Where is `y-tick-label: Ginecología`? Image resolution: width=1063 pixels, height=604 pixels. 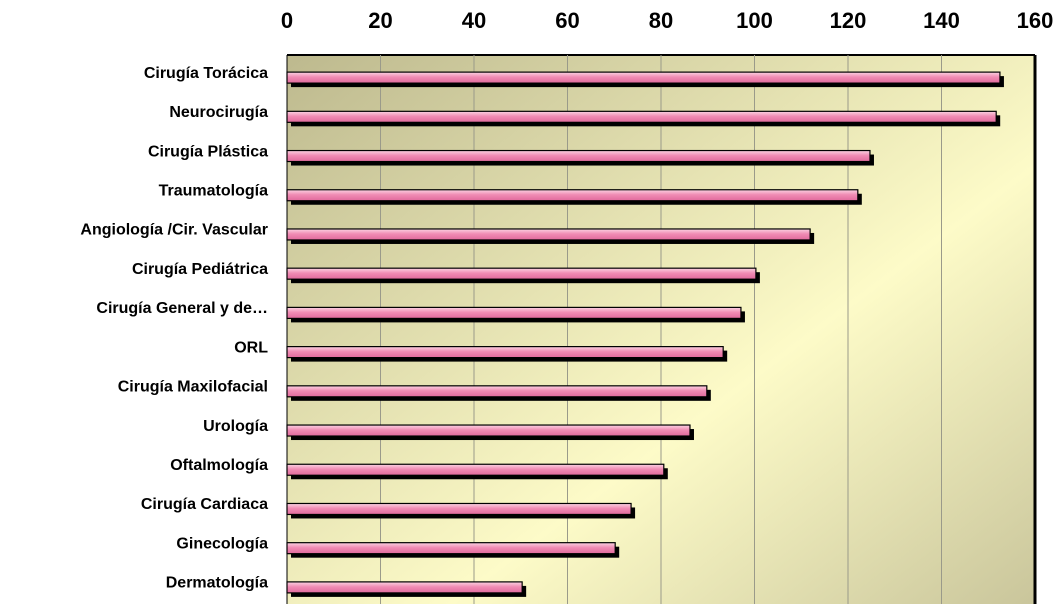
y-tick-label: Ginecología is located at coordinates (222, 543).